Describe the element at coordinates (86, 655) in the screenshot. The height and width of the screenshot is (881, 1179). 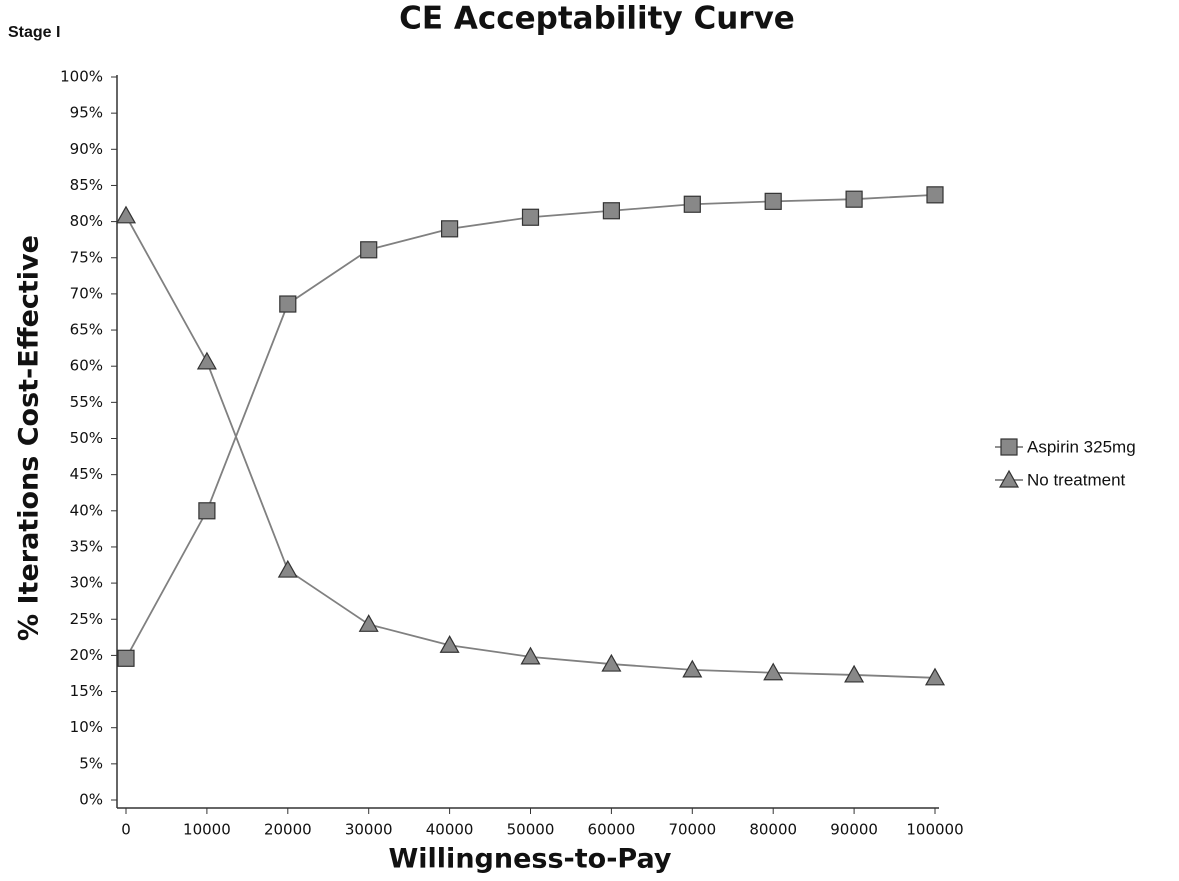
I see `y-tick-label: 20%` at that location.